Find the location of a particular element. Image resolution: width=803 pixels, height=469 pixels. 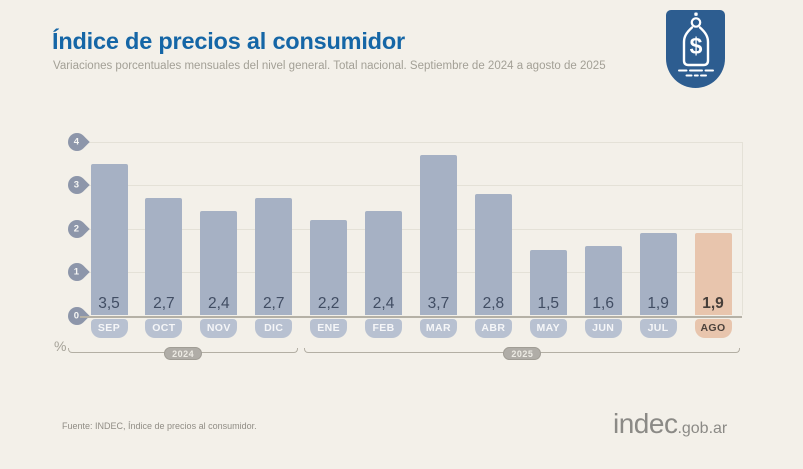

bar-sep is located at coordinates (109, 239).